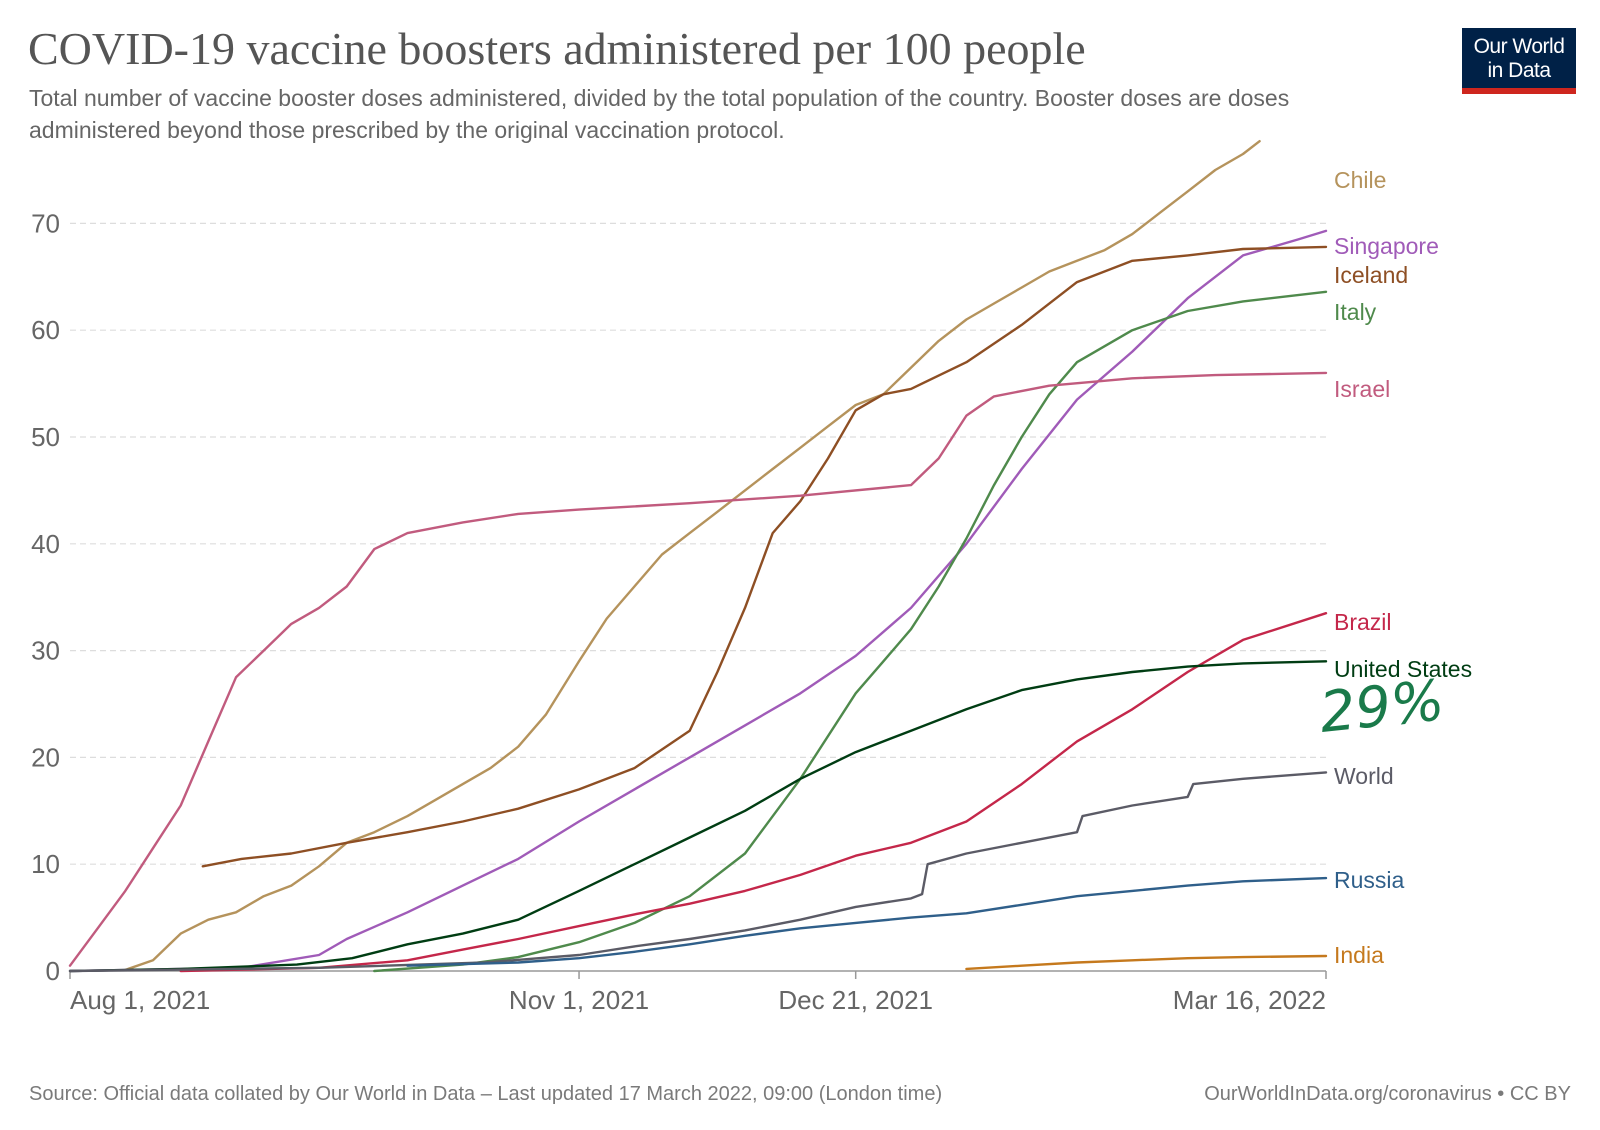 The height and width of the screenshot is (1130, 1600). What do you see at coordinates (1403, 669) in the screenshot?
I see `series-label-united-states: United States` at bounding box center [1403, 669].